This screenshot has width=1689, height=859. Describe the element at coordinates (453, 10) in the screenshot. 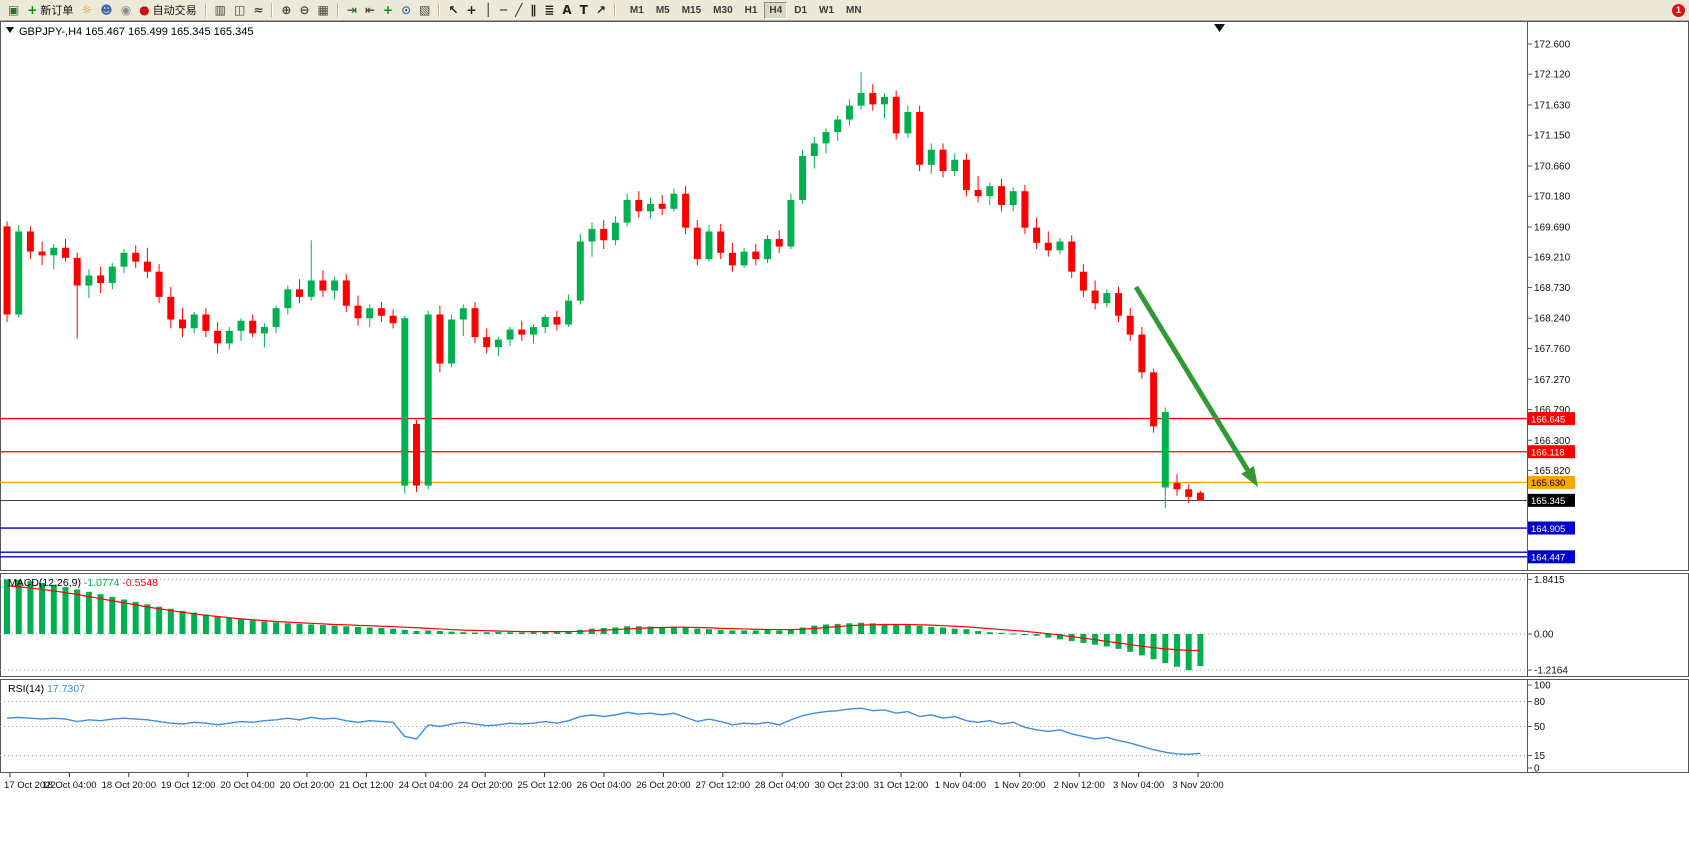

I see `cursor-button: ↖` at that location.